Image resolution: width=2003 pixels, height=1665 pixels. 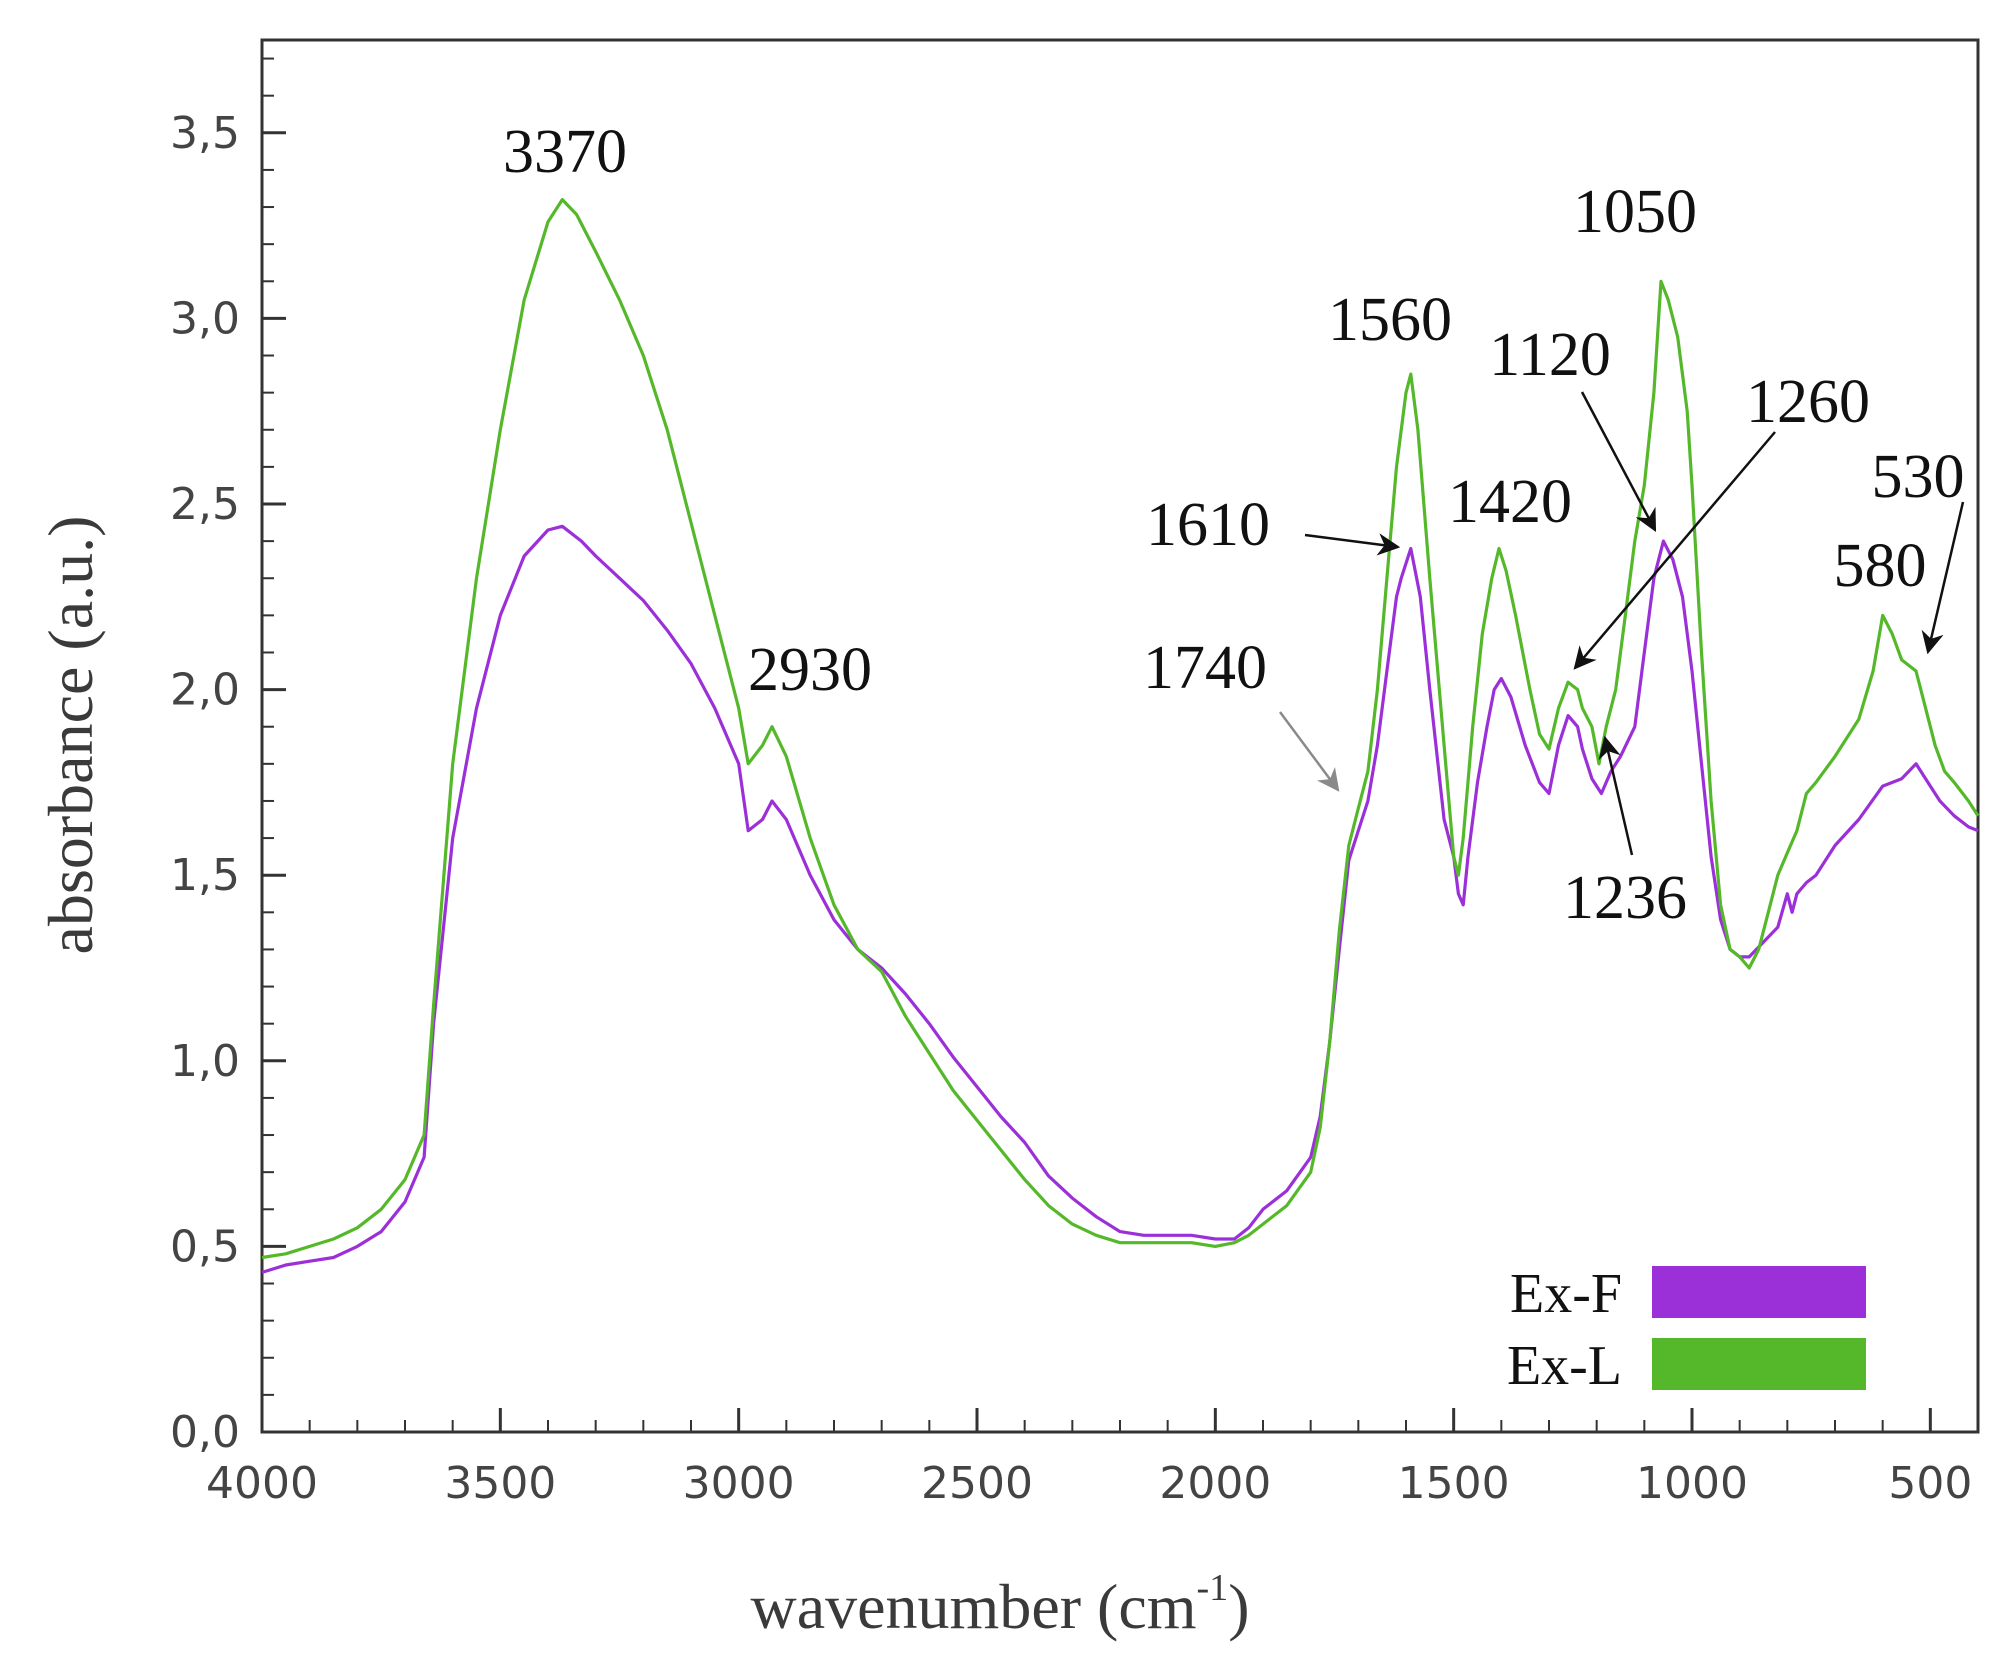 What do you see at coordinates (1208, 525) in the screenshot?
I see `peak-label-1610: 1610` at bounding box center [1208, 525].